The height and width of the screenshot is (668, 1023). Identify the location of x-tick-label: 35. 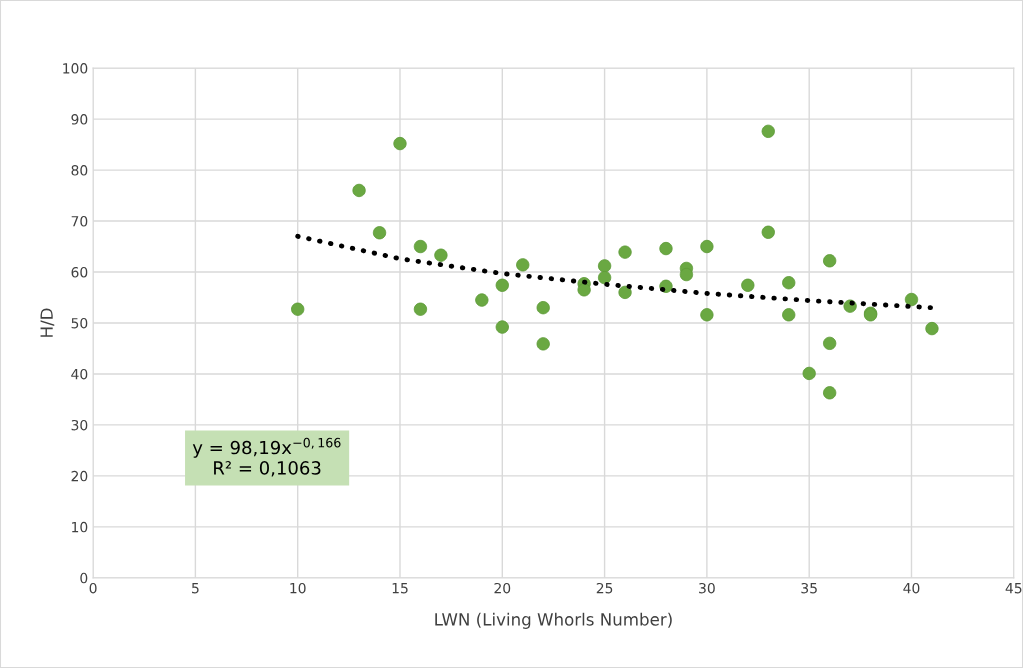
(809, 588).